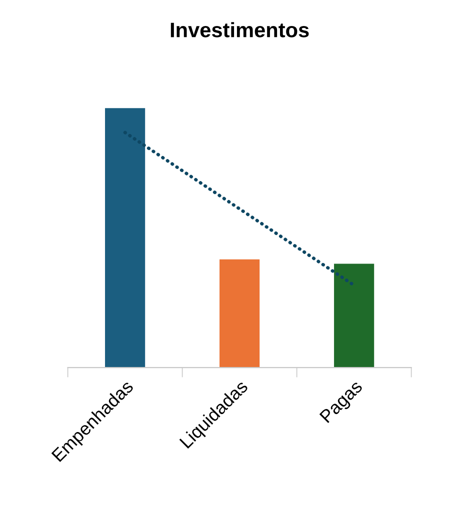 The image size is (452, 514). Describe the element at coordinates (239, 30) in the screenshot. I see `chart-title: Investimentos` at that location.